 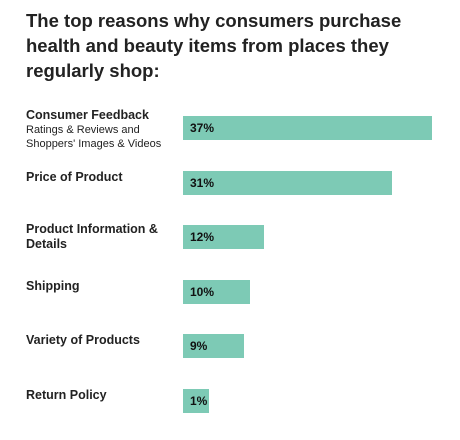 I want to click on category-label: Product Information & Details, so click(x=92, y=236).